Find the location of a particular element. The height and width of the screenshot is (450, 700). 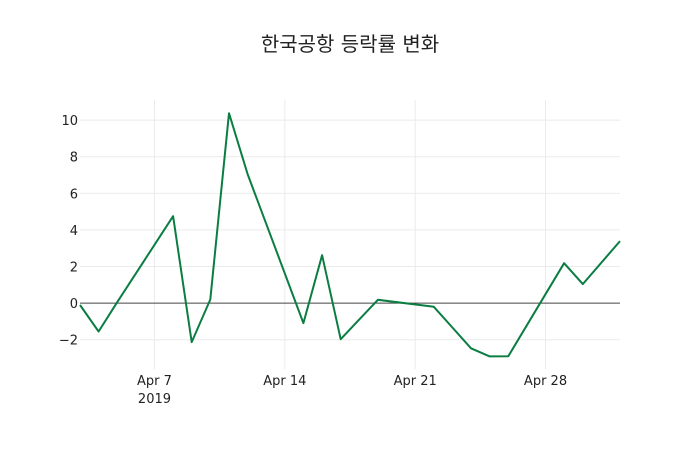

x-tick-label: Apr 7 is located at coordinates (154, 381).